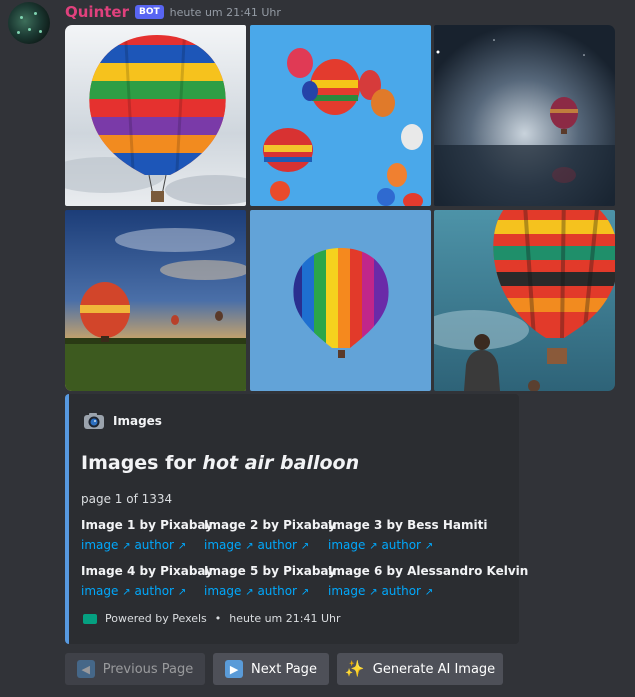 The width and height of the screenshot is (635, 697). I want to click on page-indicator: page 1 of 1334, so click(127, 499).